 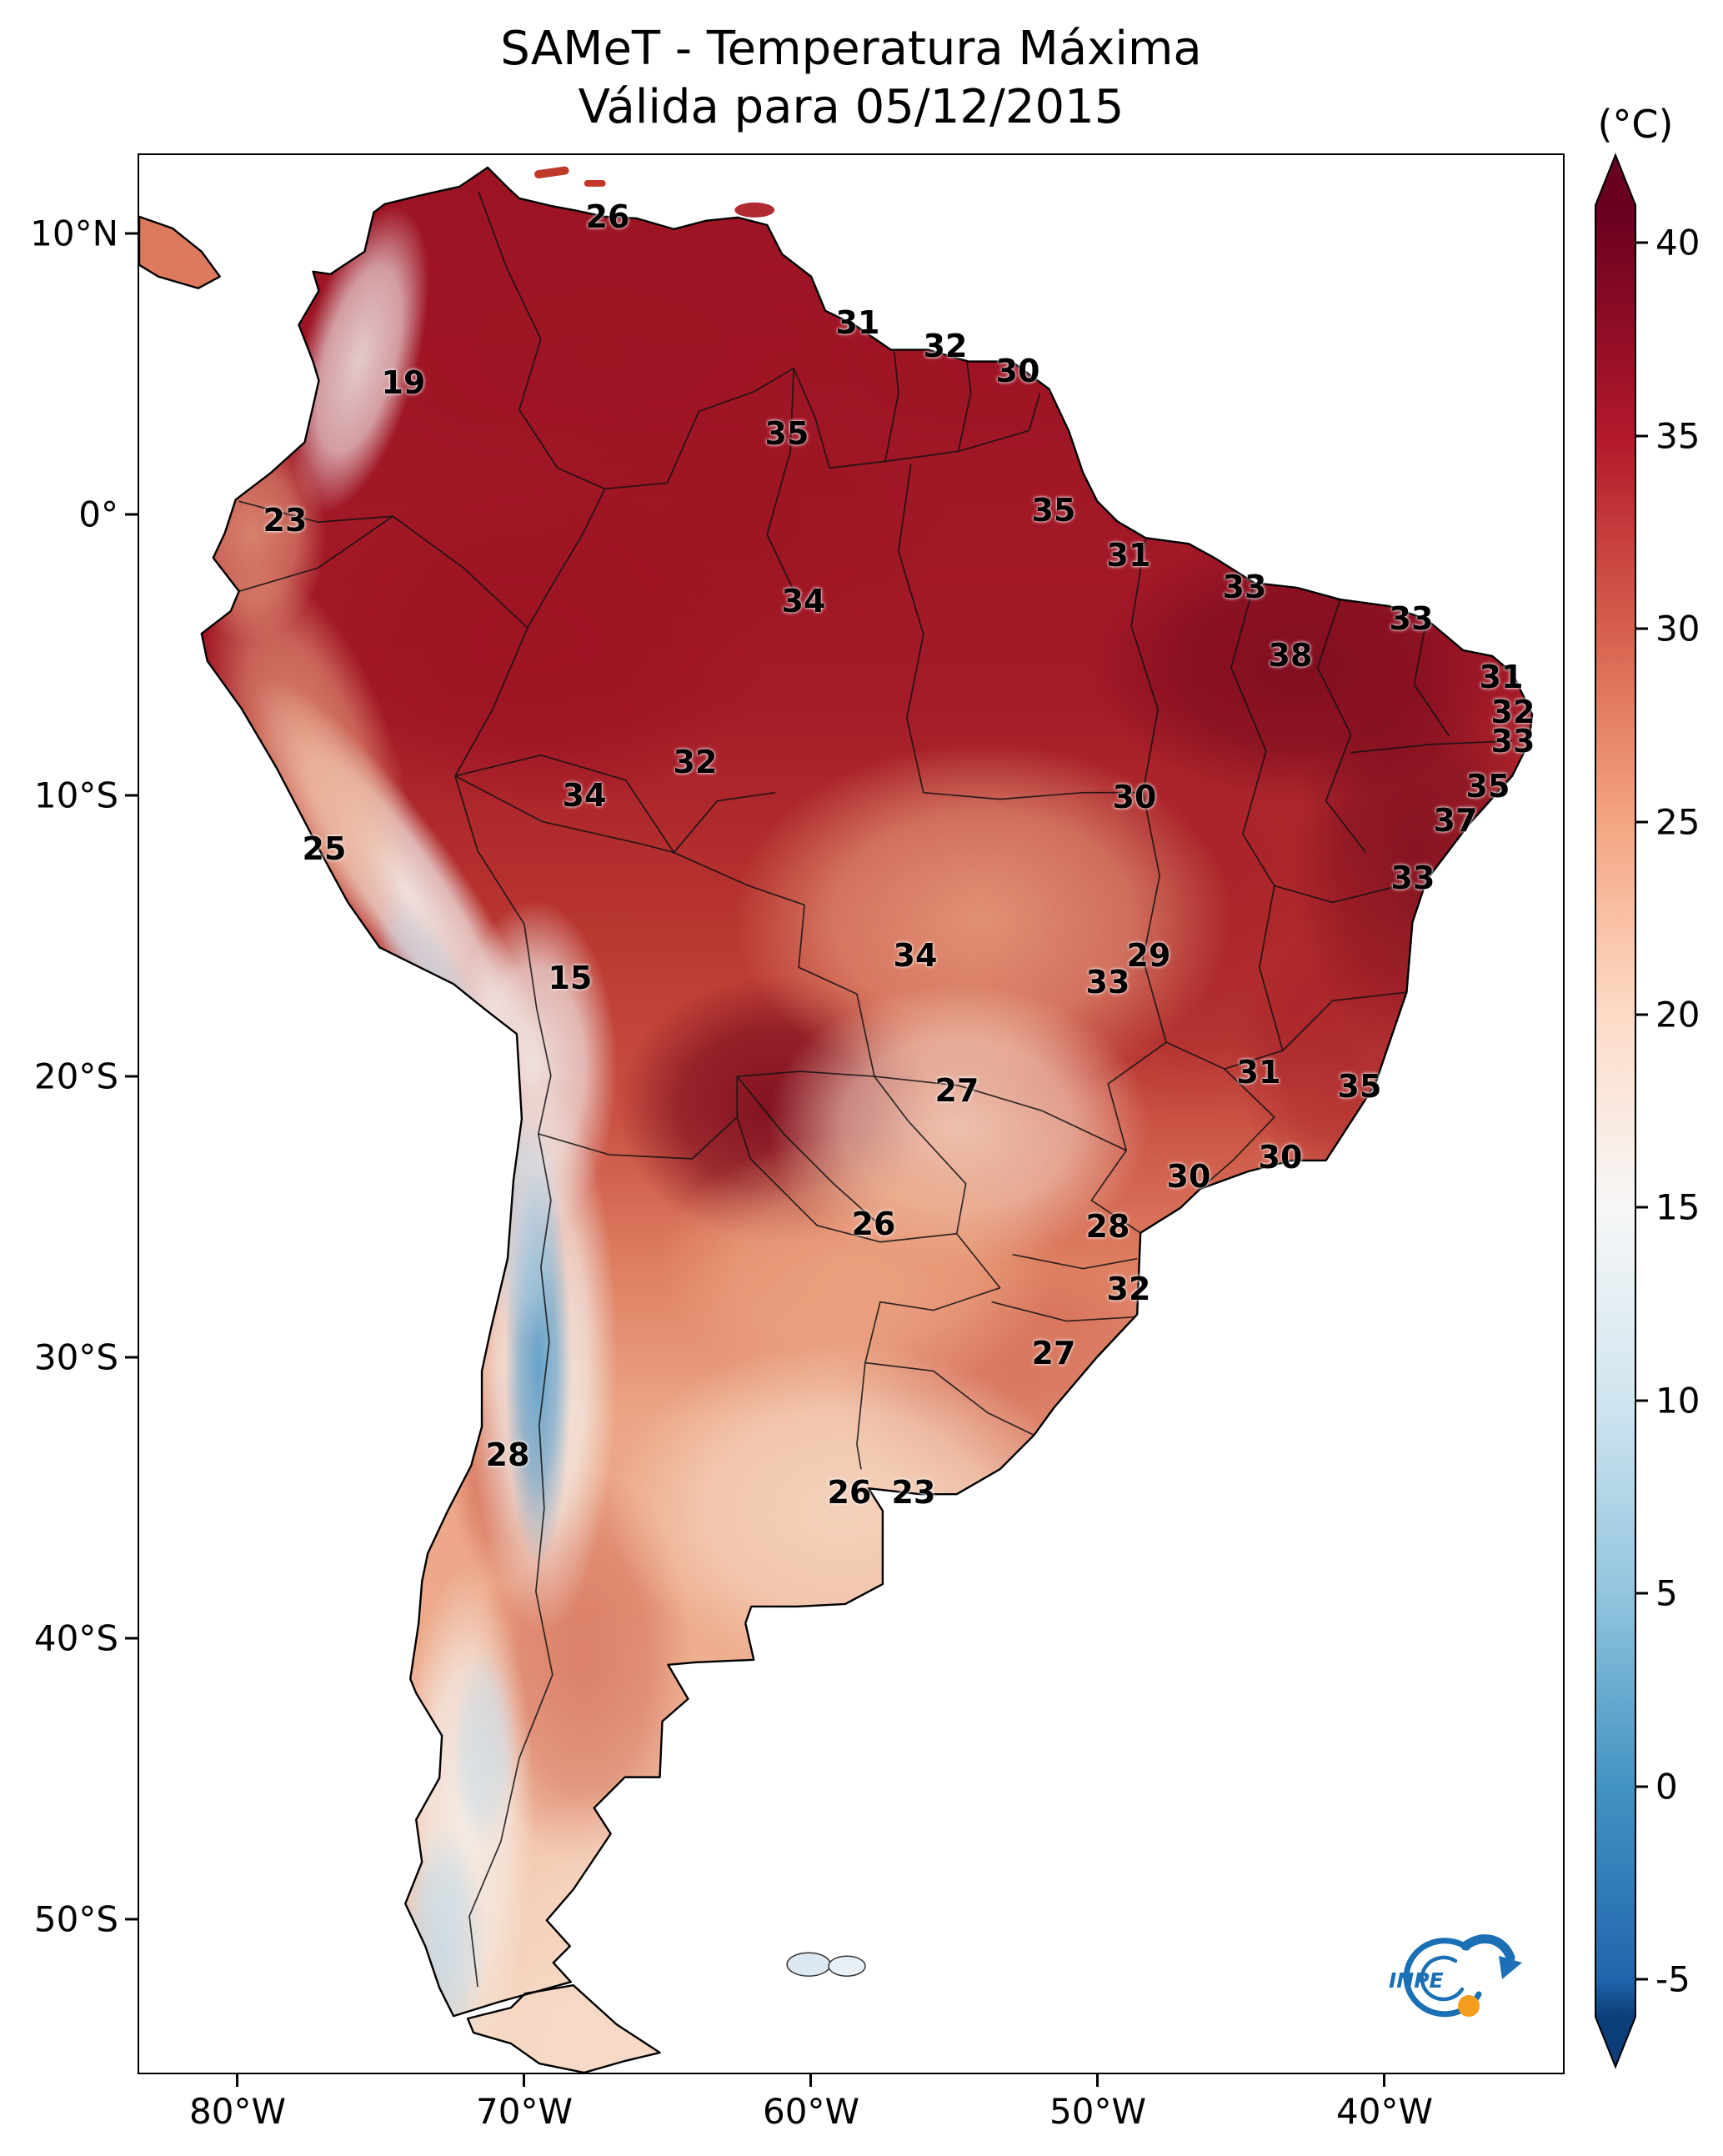 What do you see at coordinates (75, 1638) in the screenshot?
I see `latitude-tick-label: 40°S` at bounding box center [75, 1638].